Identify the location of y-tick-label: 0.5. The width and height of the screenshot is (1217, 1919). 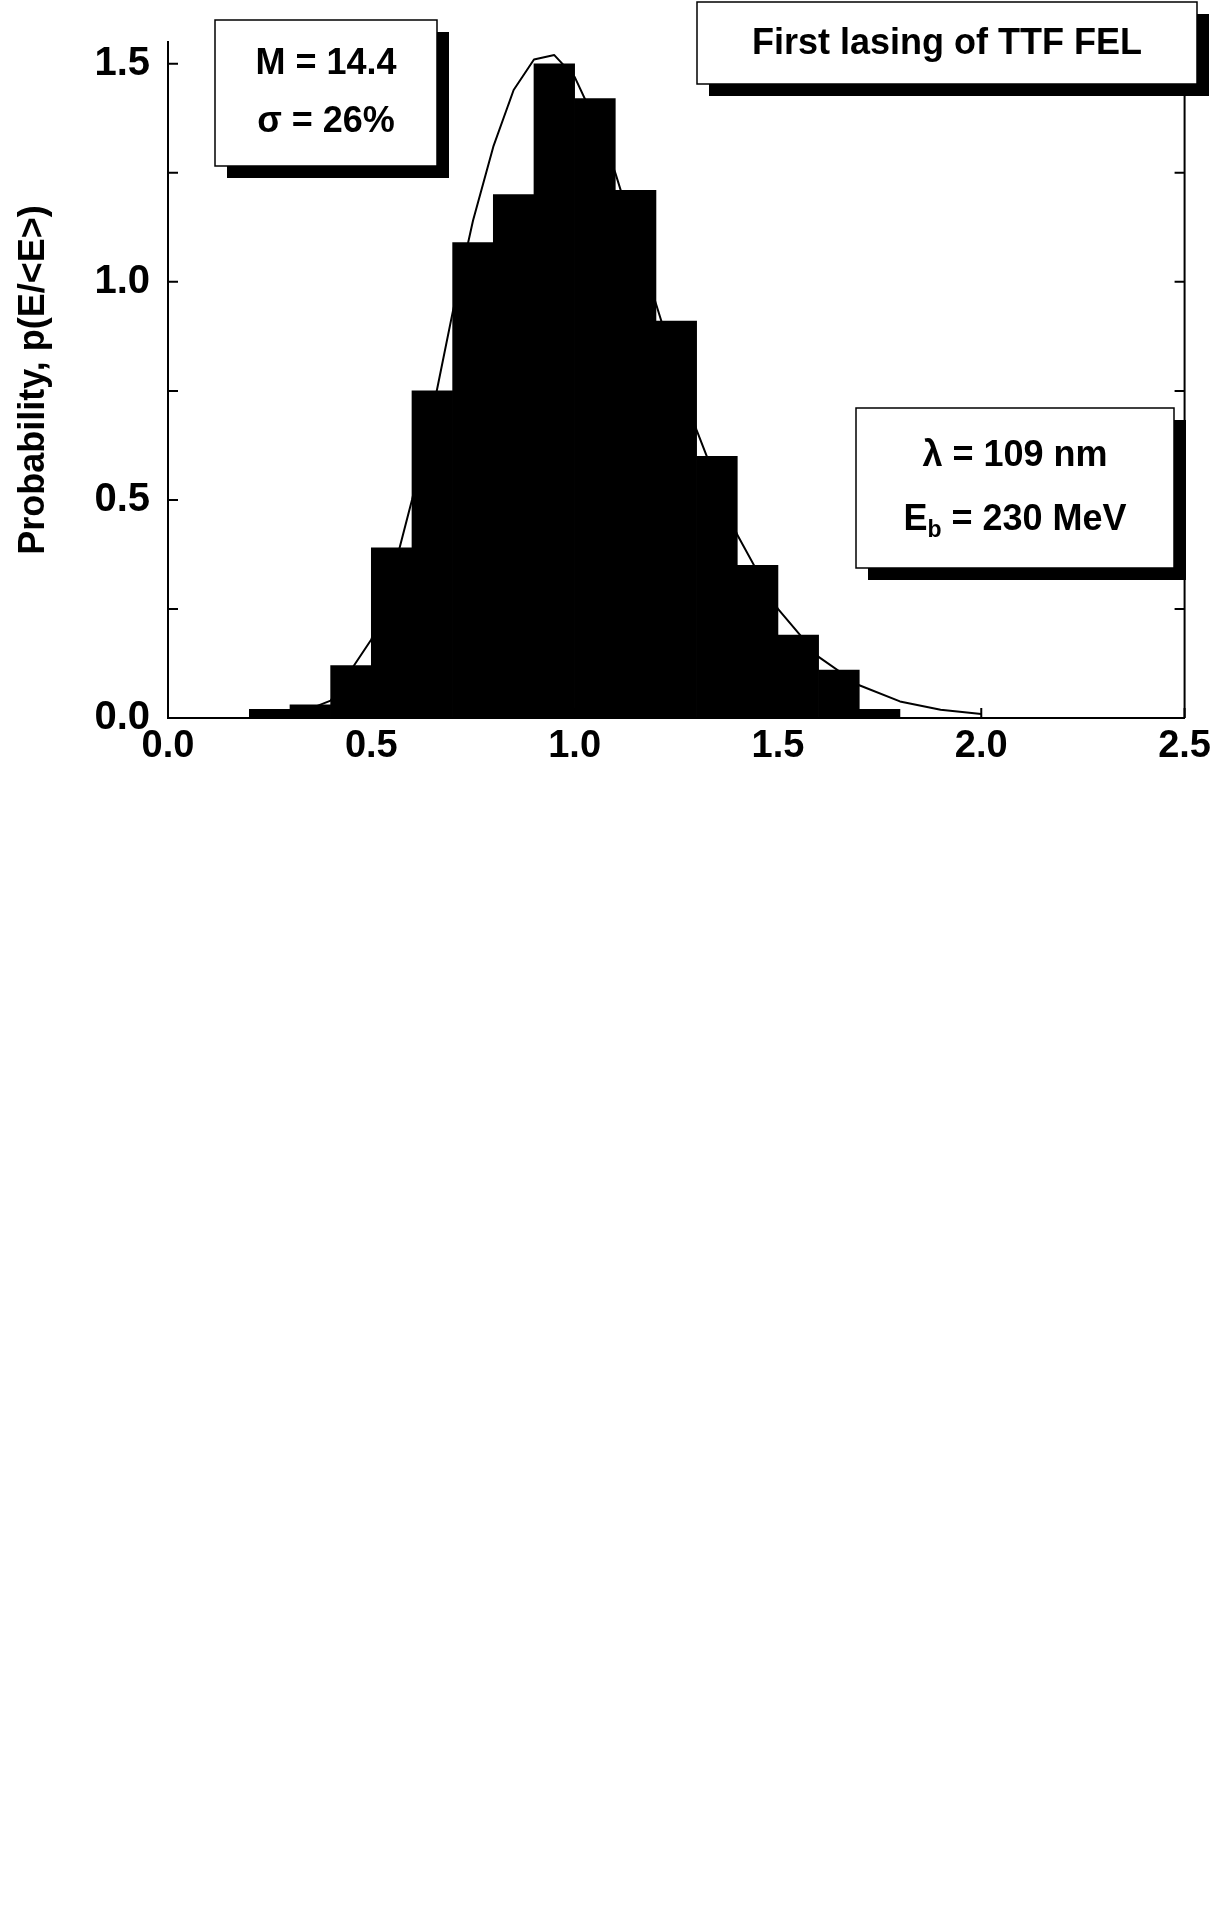
(122, 496).